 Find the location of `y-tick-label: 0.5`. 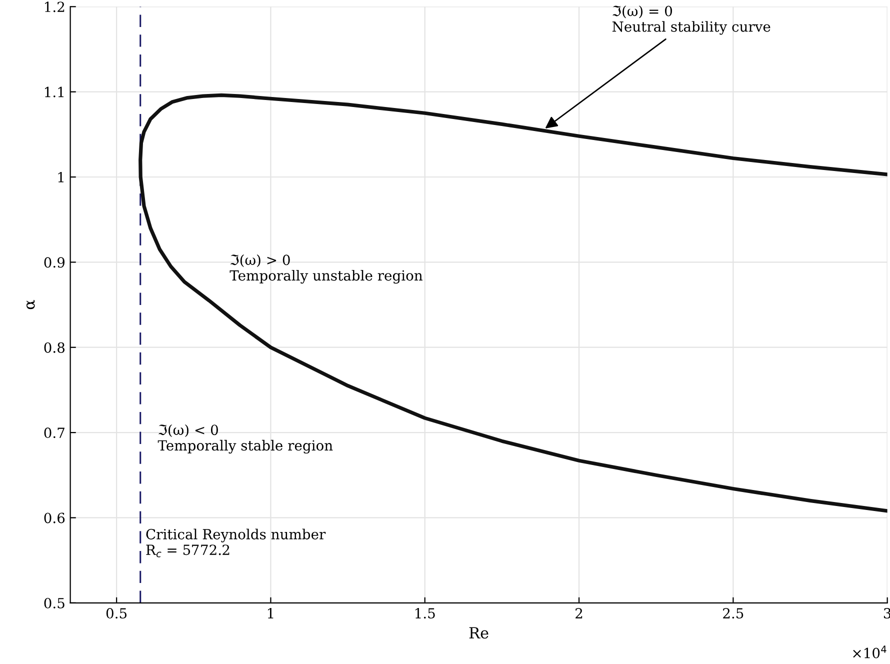

y-tick-label: 0.5 is located at coordinates (54, 603).